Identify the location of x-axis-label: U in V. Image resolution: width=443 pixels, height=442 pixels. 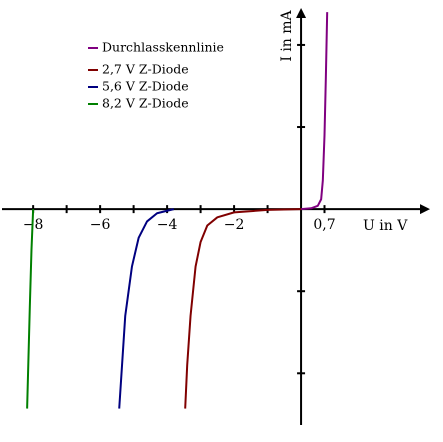
(385, 226).